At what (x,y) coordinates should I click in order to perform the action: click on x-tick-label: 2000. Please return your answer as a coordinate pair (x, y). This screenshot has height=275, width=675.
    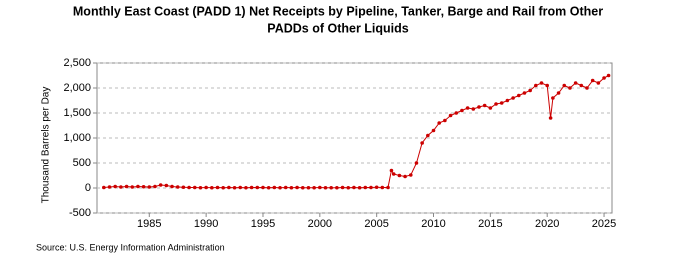
    Looking at the image, I should click on (320, 224).